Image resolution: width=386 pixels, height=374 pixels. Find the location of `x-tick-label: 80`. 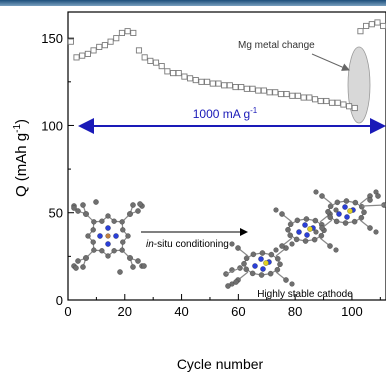

x-tick-label: 80 is located at coordinates (295, 311).